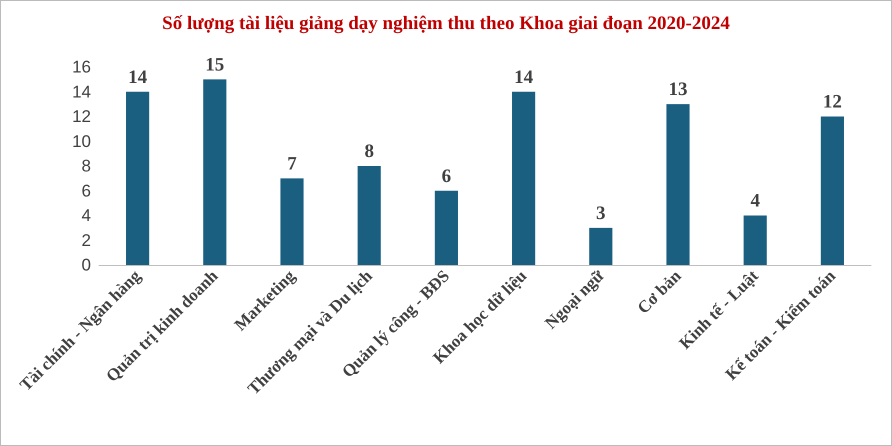  What do you see at coordinates (369, 151) in the screenshot?
I see `data-label: 8` at bounding box center [369, 151].